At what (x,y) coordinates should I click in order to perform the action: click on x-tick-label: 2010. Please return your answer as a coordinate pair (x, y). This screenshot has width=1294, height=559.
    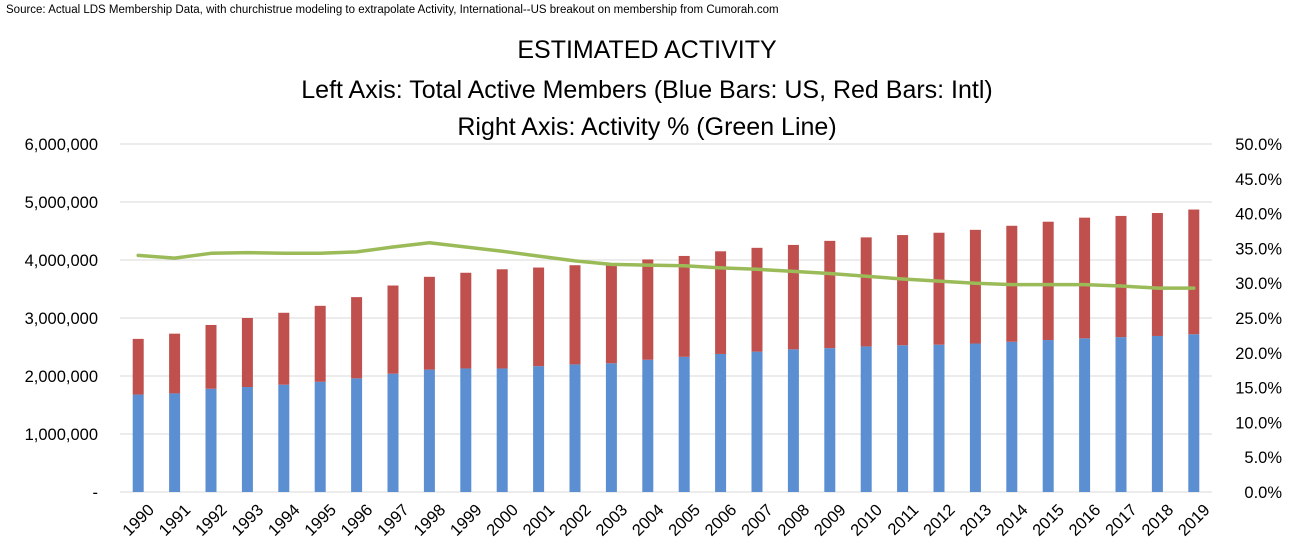
    Looking at the image, I should click on (866, 520).